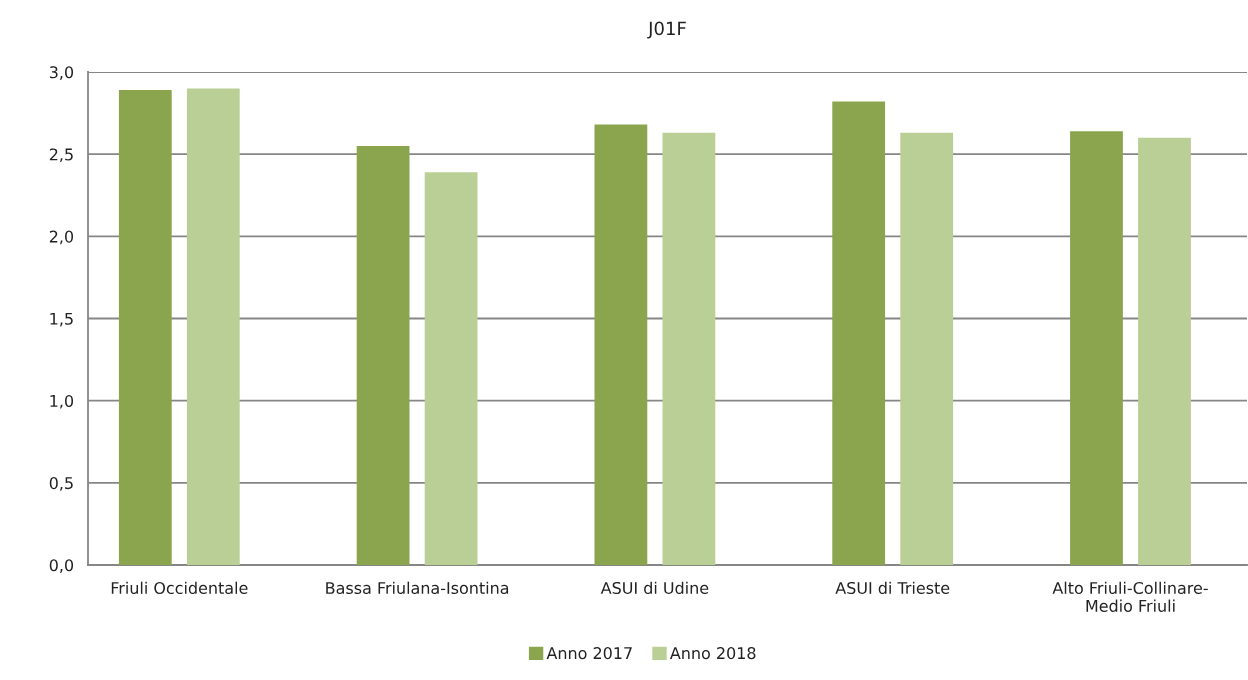 This screenshot has height=680, width=1248. I want to click on x-tick-label: ASUI di Trieste, so click(892, 588).